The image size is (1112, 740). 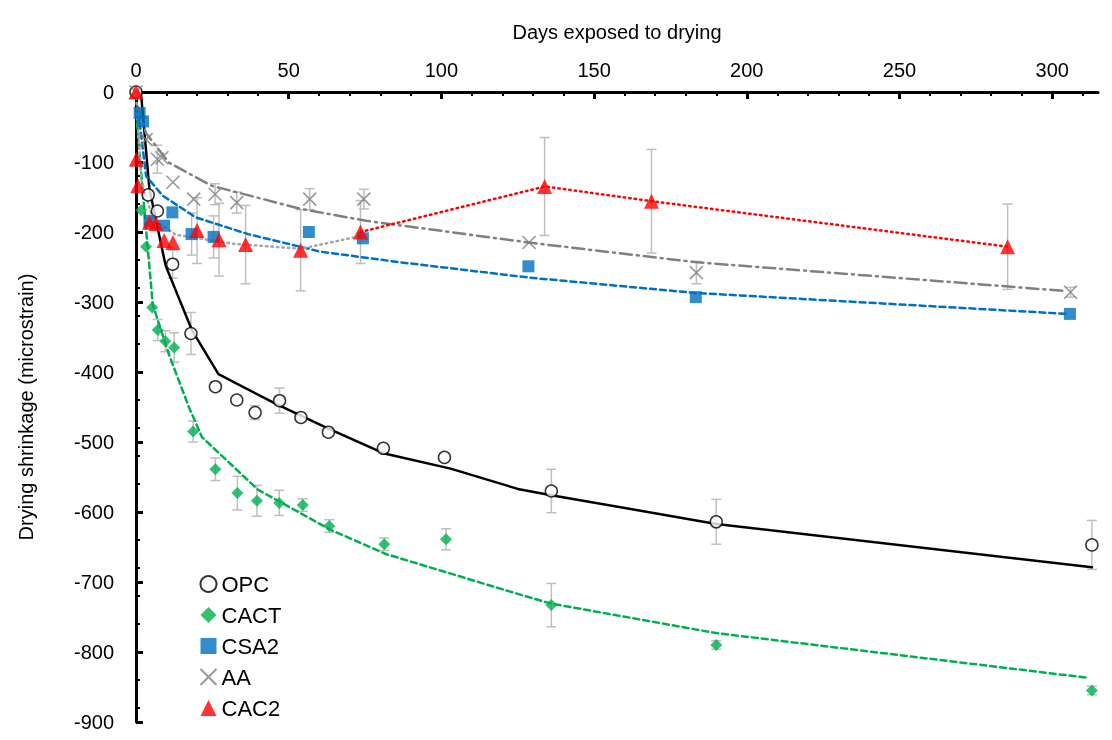 I want to click on y-tick-label: -400, so click(x=93, y=372).